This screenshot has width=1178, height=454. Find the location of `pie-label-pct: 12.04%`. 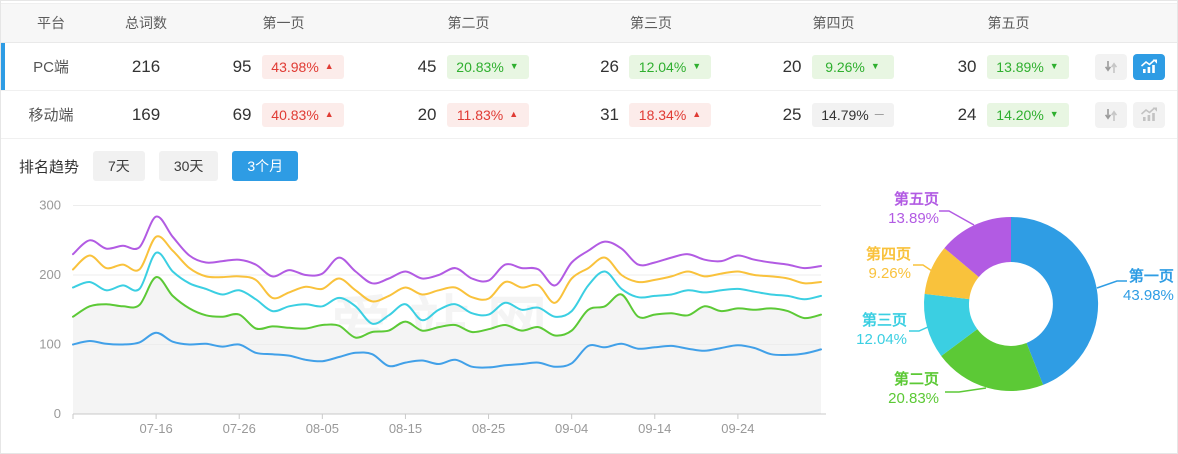

pie-label-pct: 12.04% is located at coordinates (881, 339).